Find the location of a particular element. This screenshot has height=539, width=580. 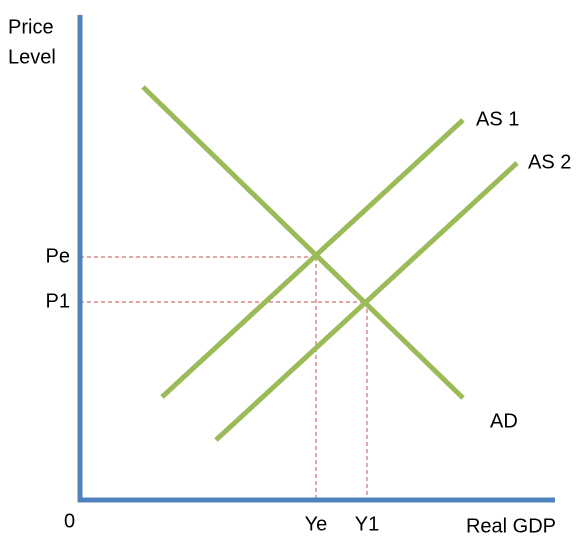

curve-label: AS 2 is located at coordinates (549, 162).